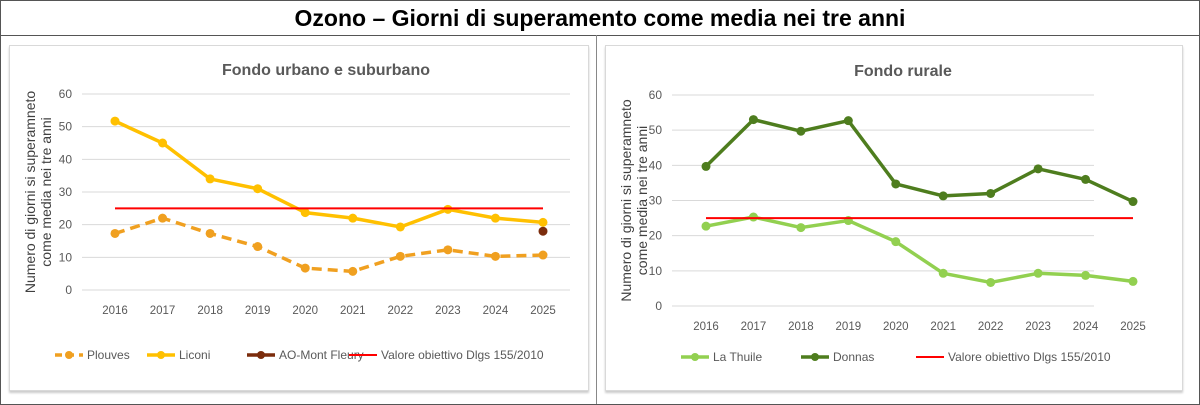 The width and height of the screenshot is (1200, 405). What do you see at coordinates (321, 355) in the screenshot?
I see `legend-label: AO-Mont Fleury` at bounding box center [321, 355].